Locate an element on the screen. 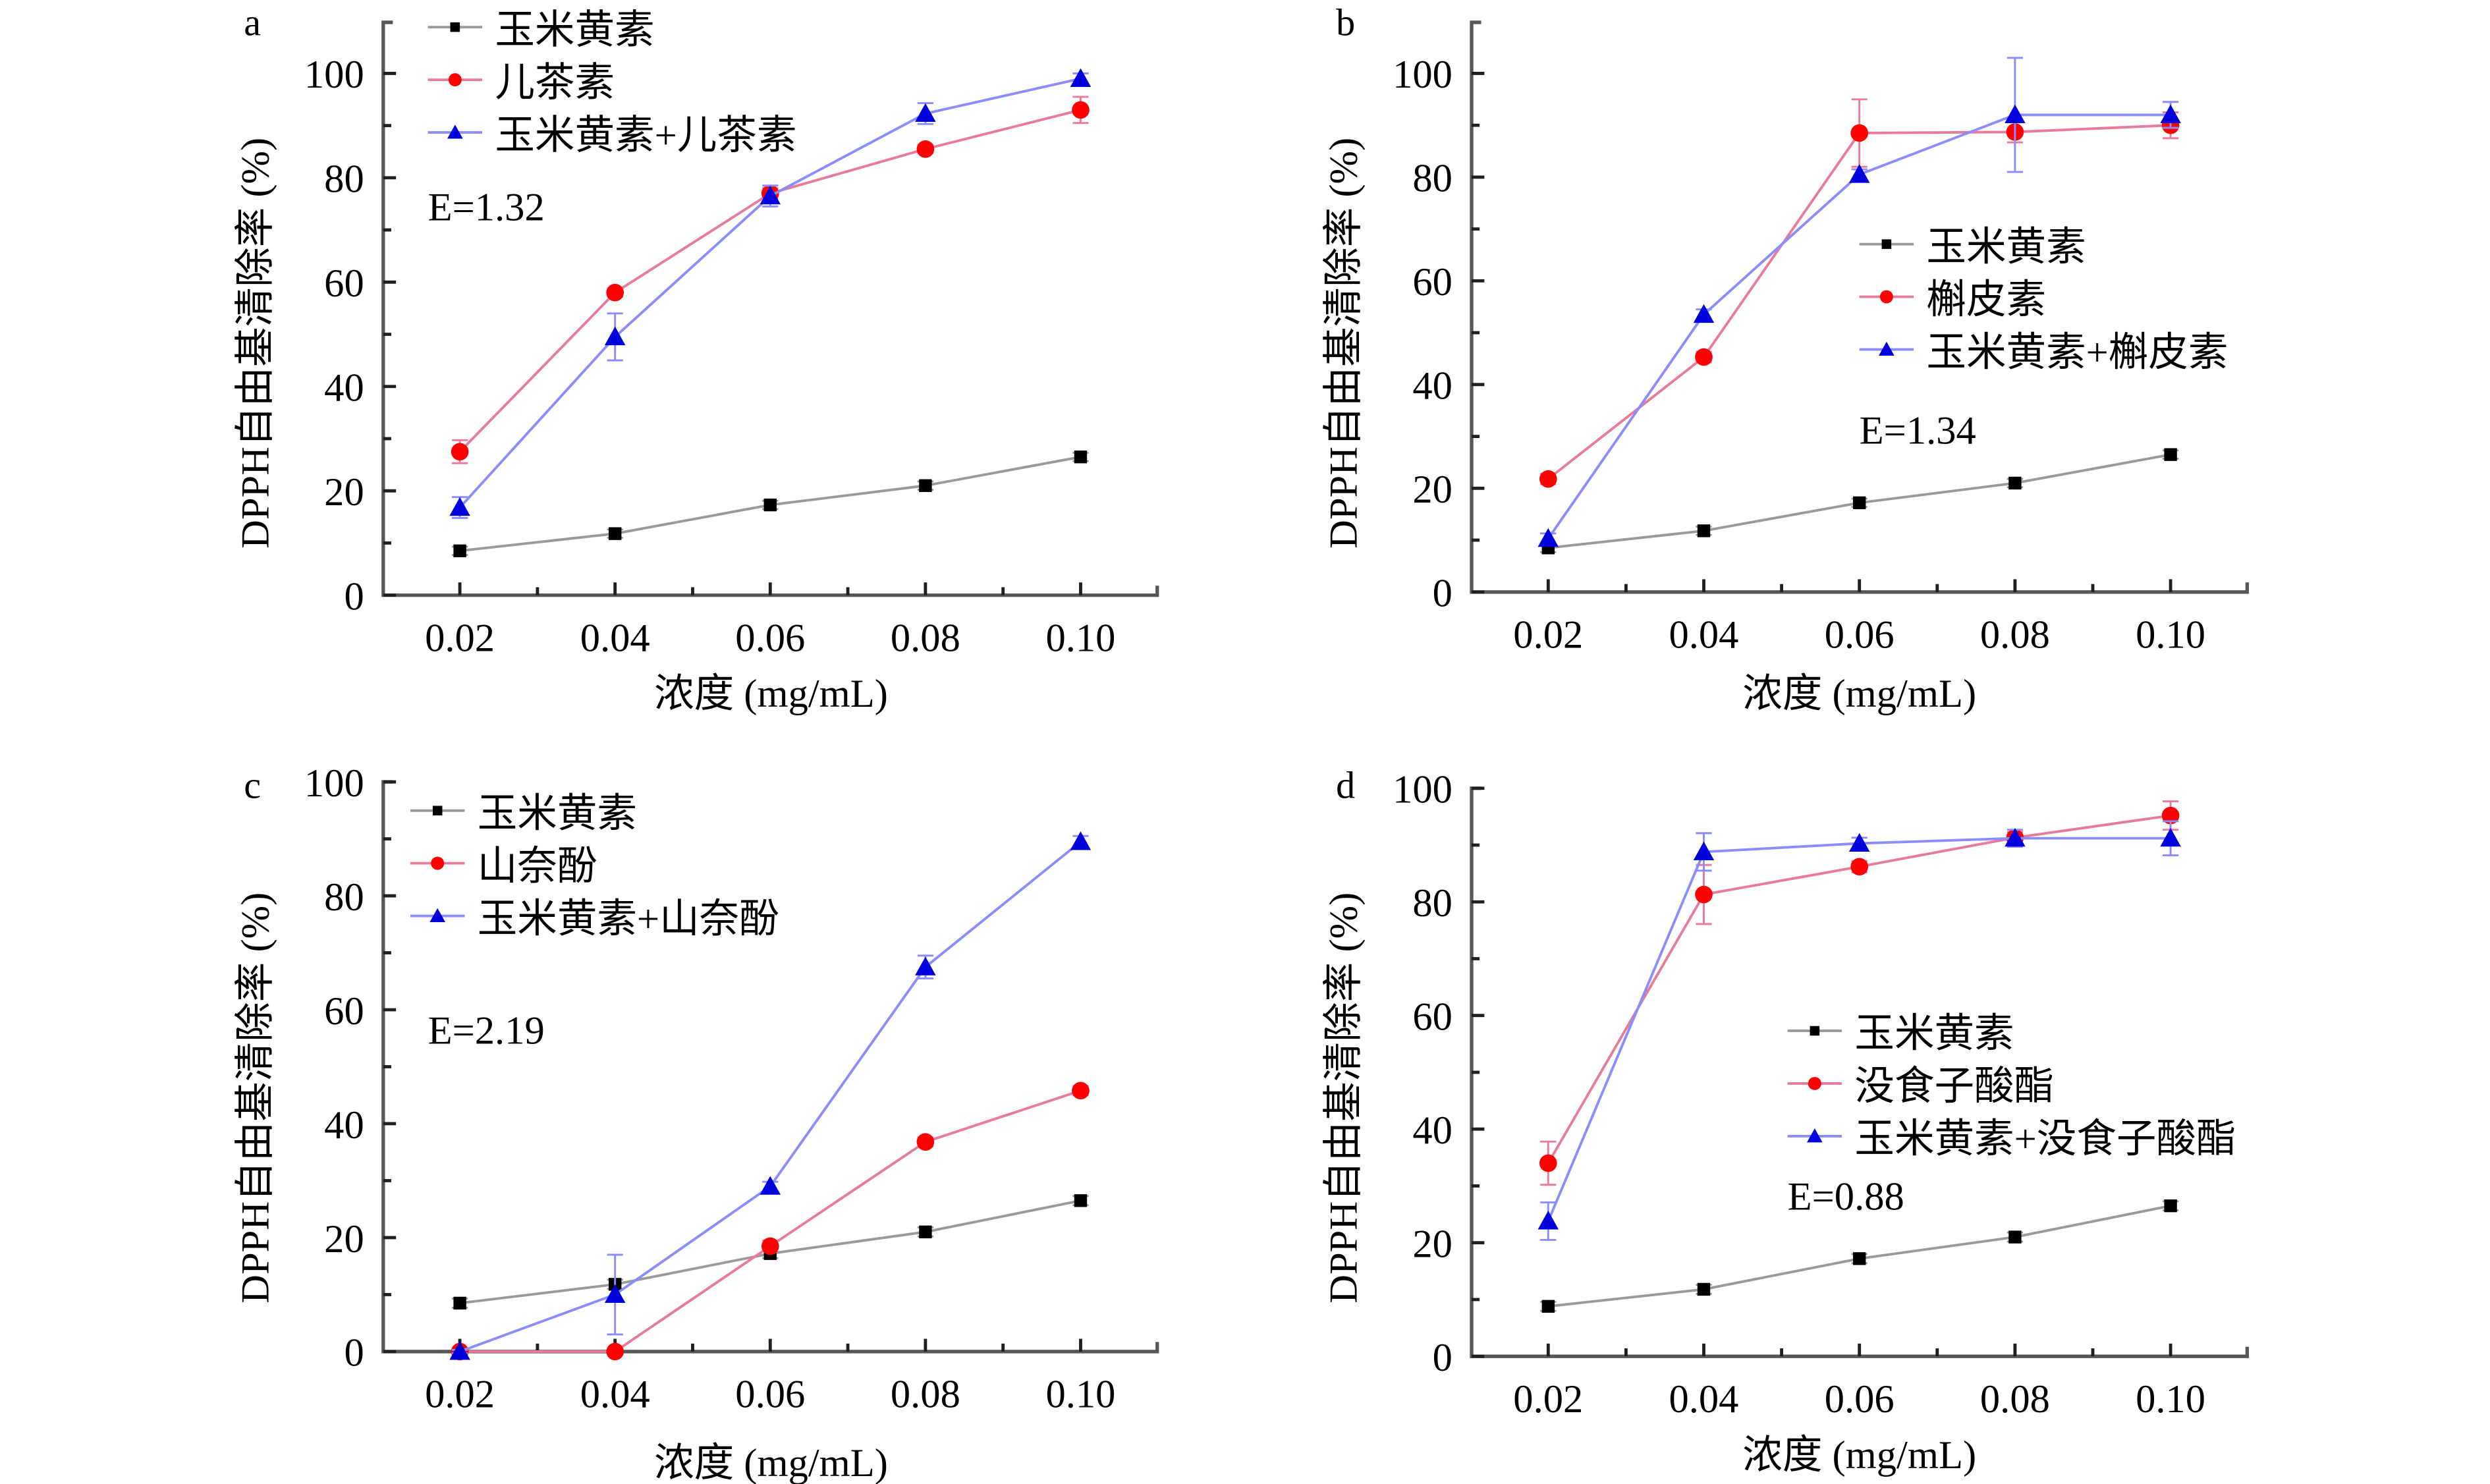 Image resolution: width=2490 pixels, height=1484 pixels. legend-item: 玉米黄素+槲皮素 is located at coordinates (2043, 353).